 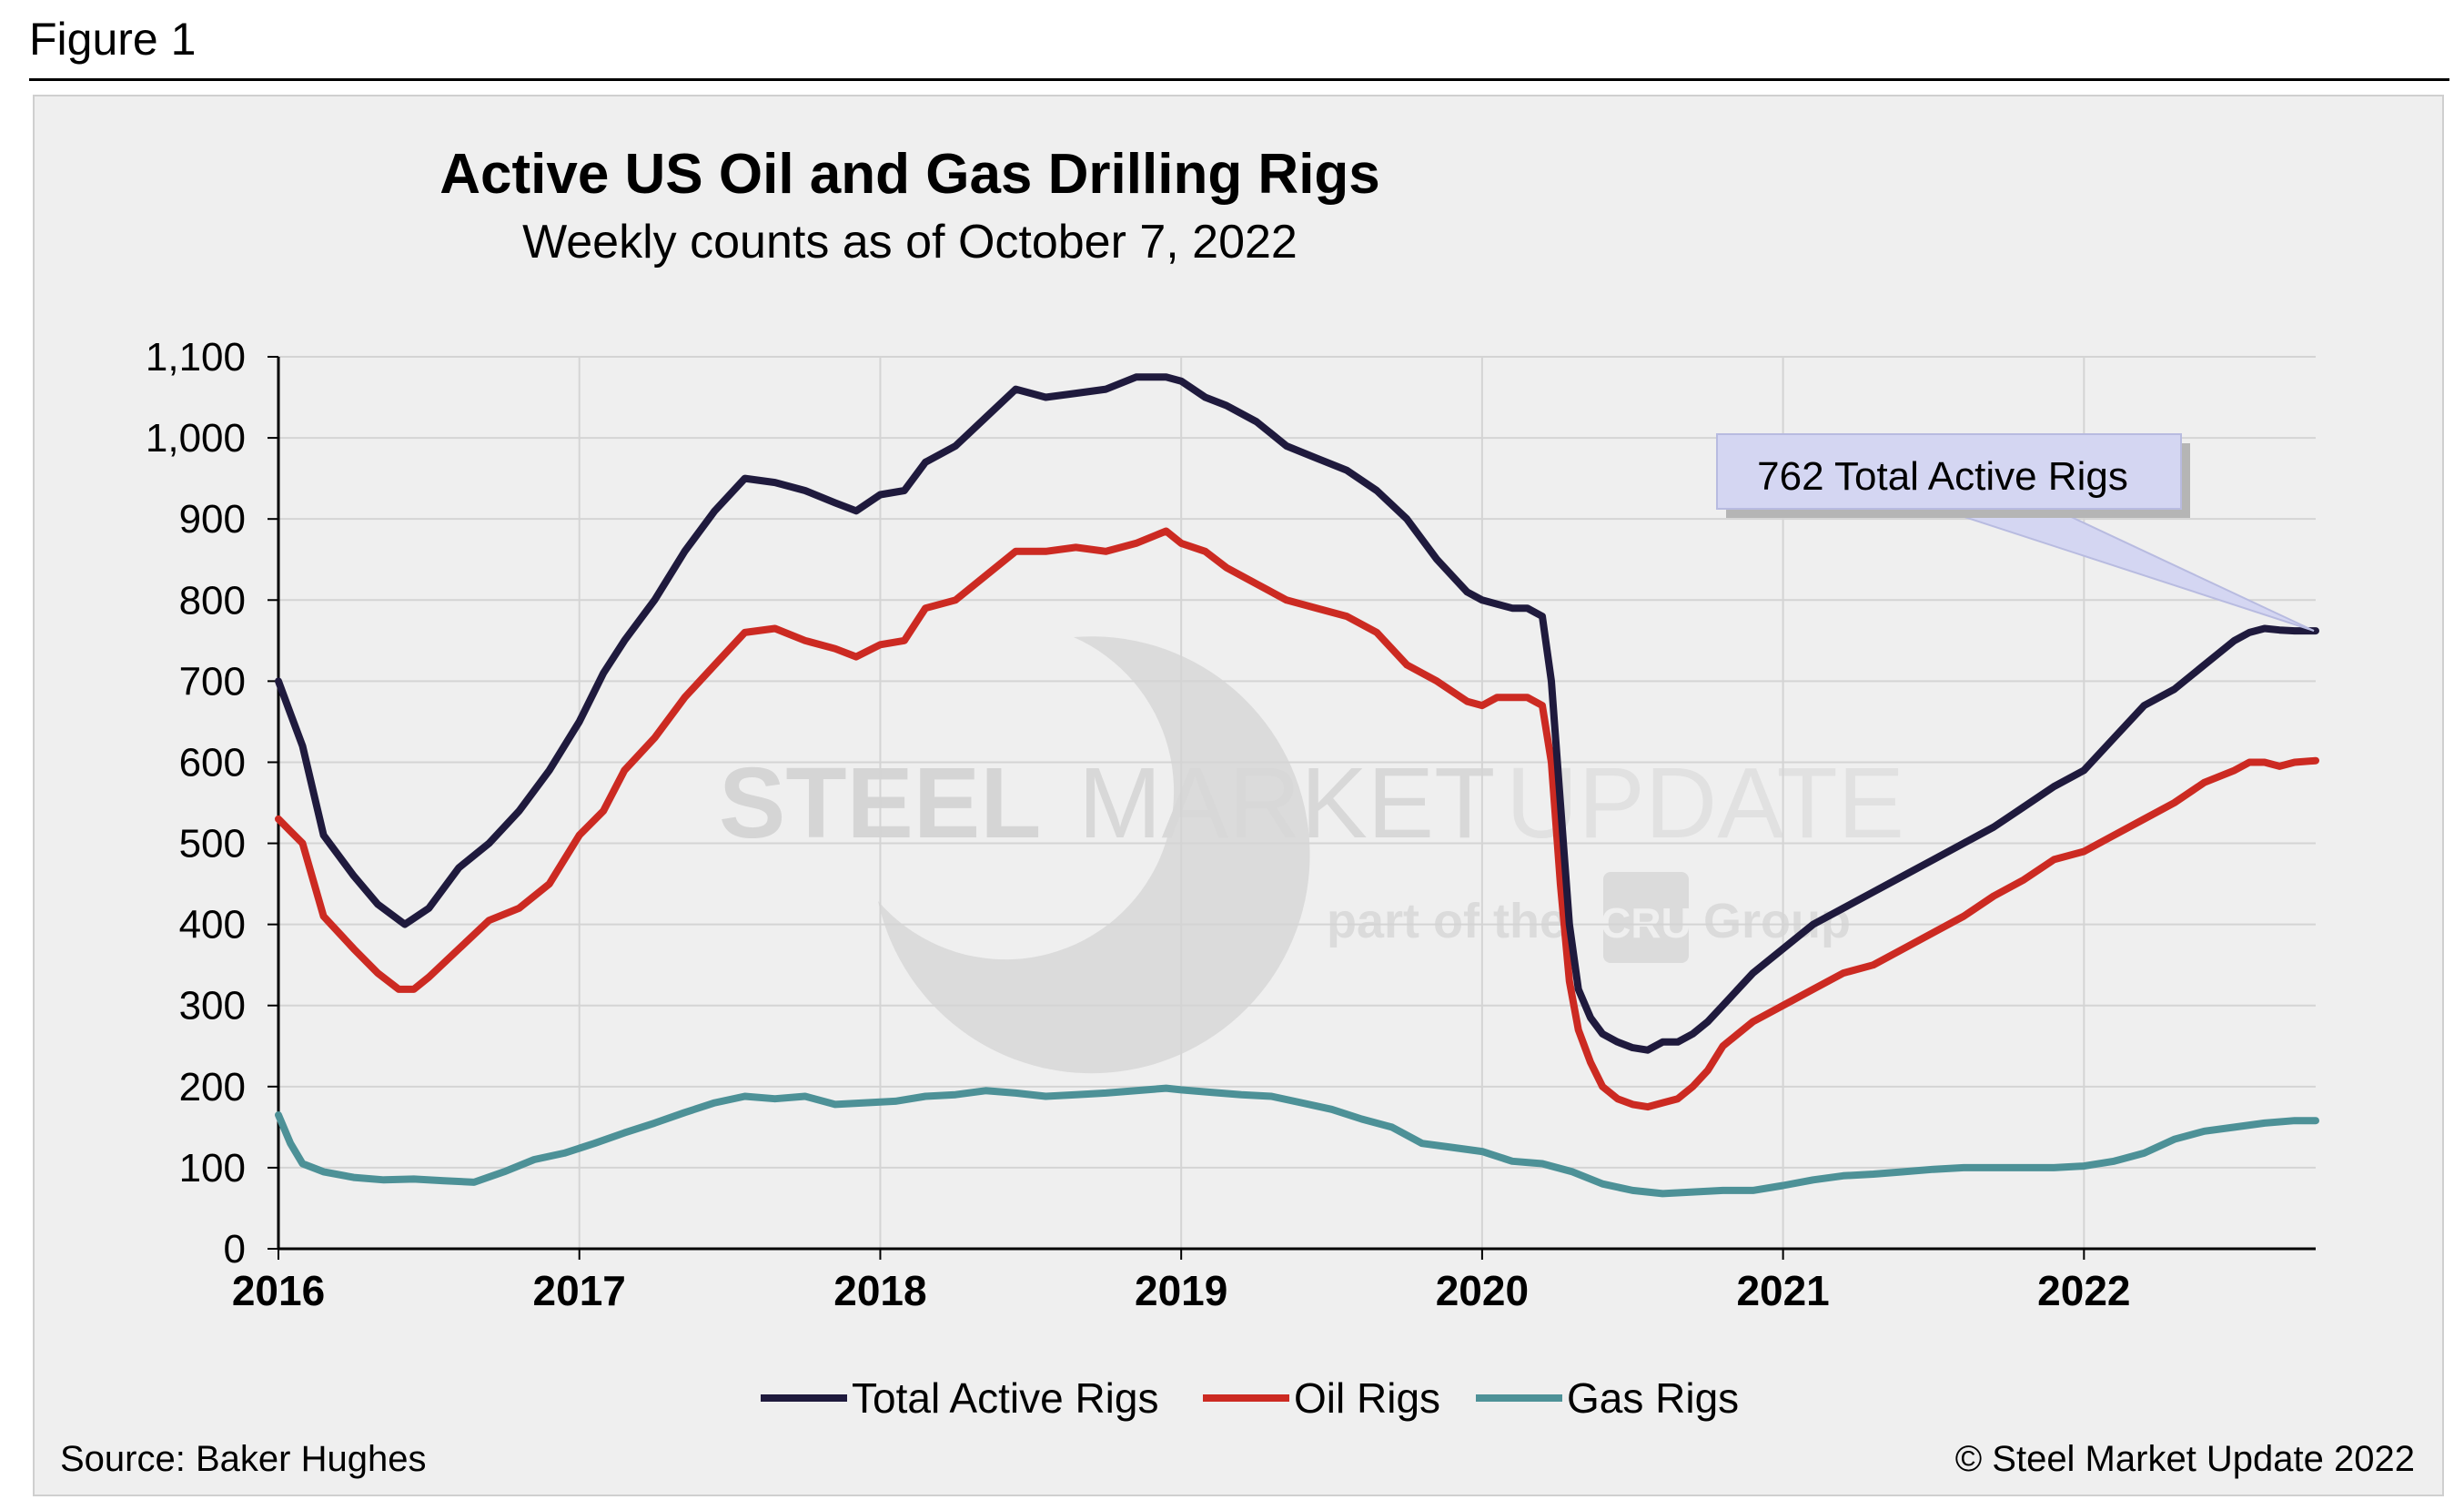 I want to click on series-gas-rigs, so click(x=1297, y=1141).